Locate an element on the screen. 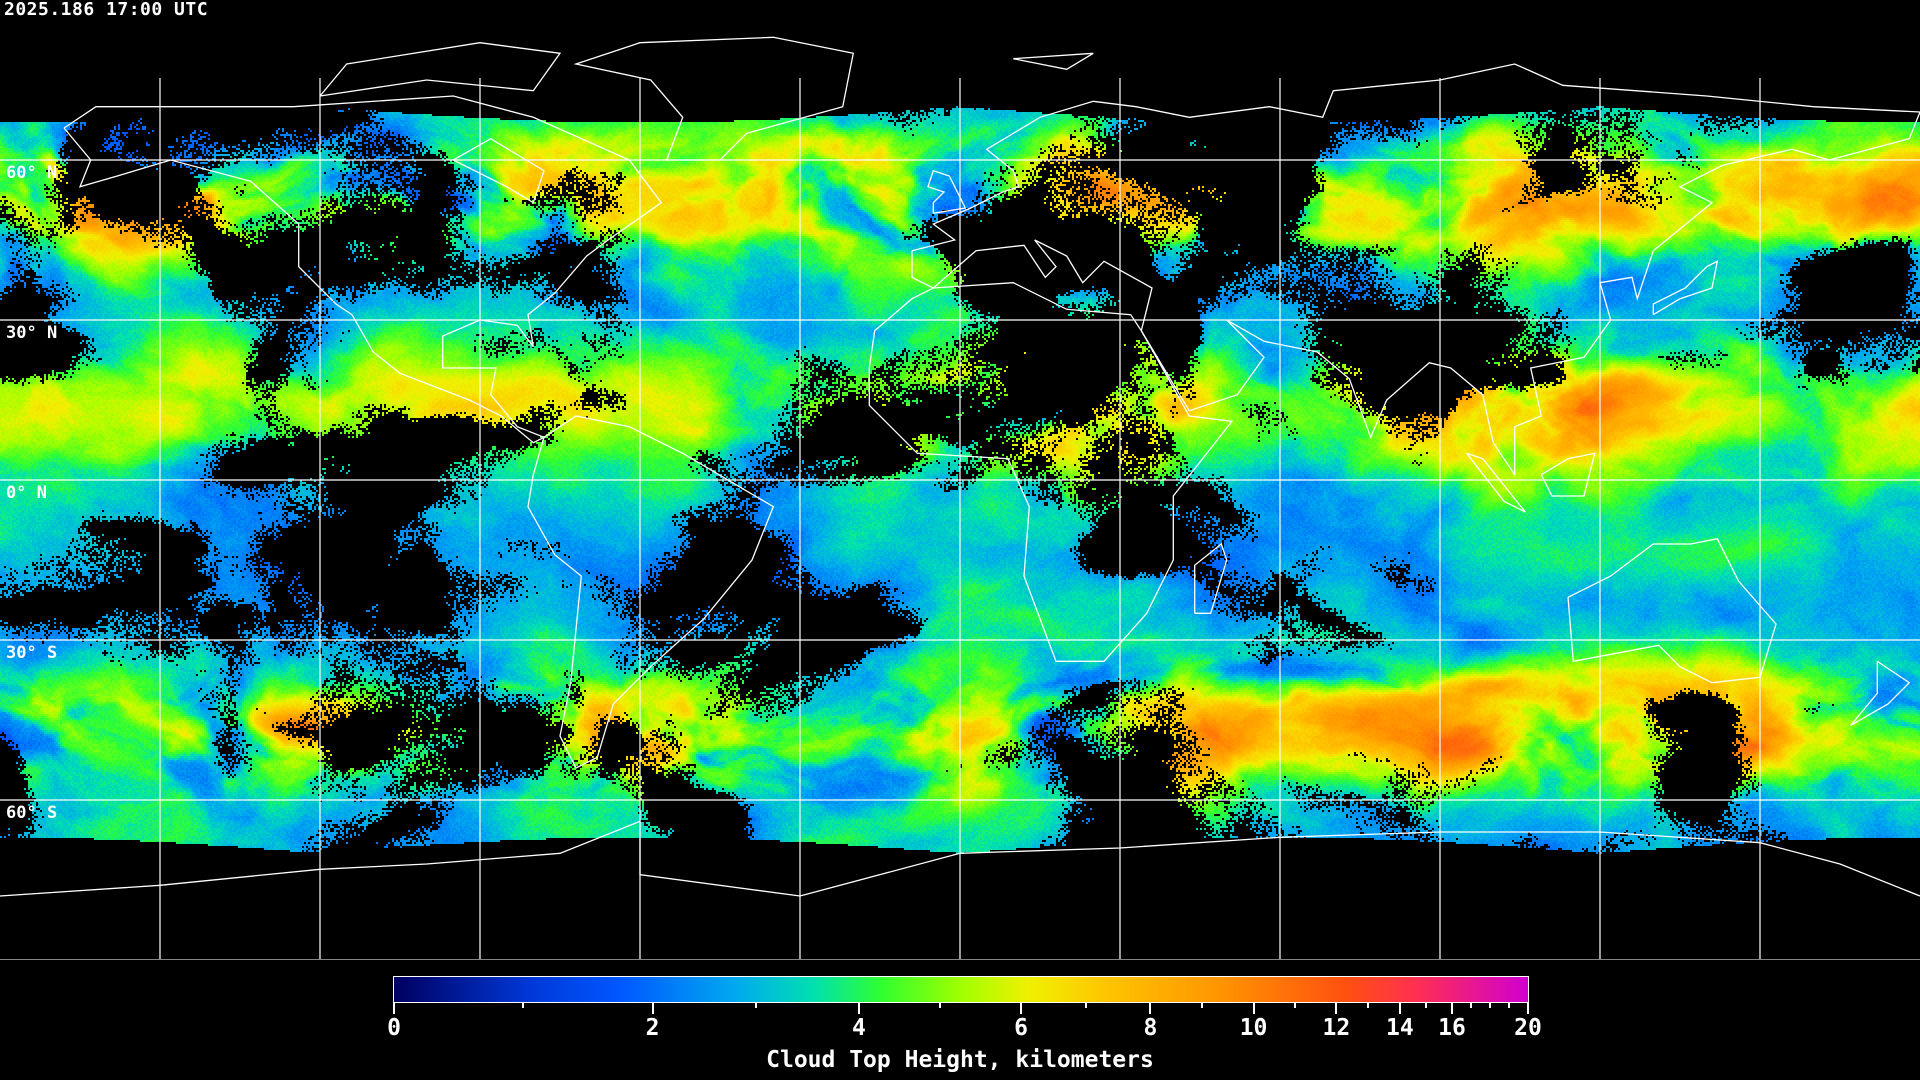  tick-label-2: 2 is located at coordinates (652, 1028).